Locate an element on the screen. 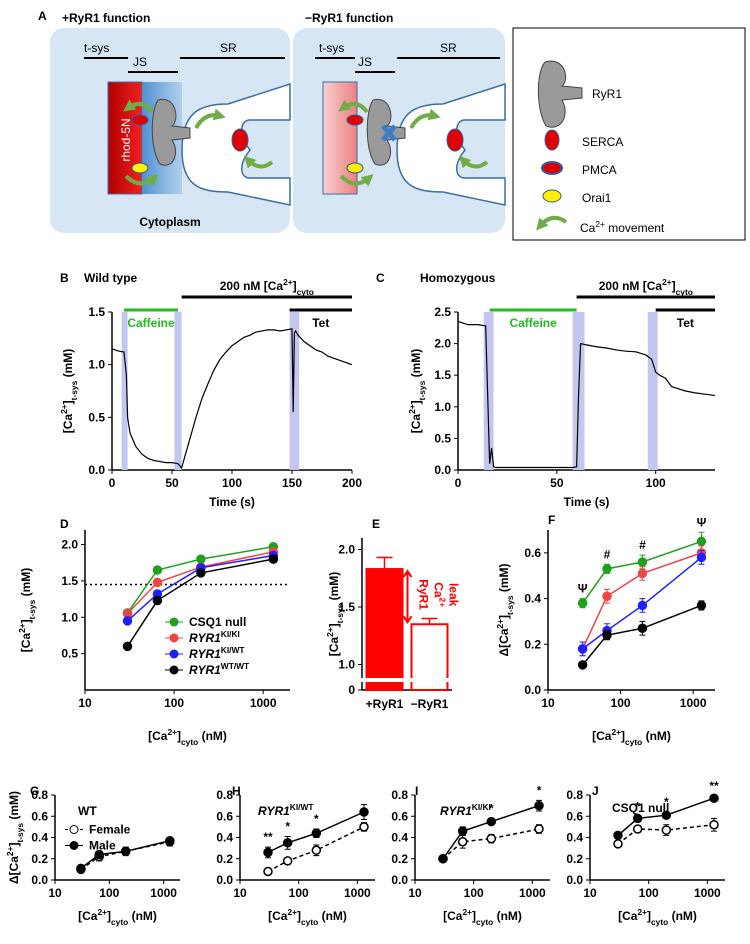  legend-label: Ca2+ movement is located at coordinates (622, 227).